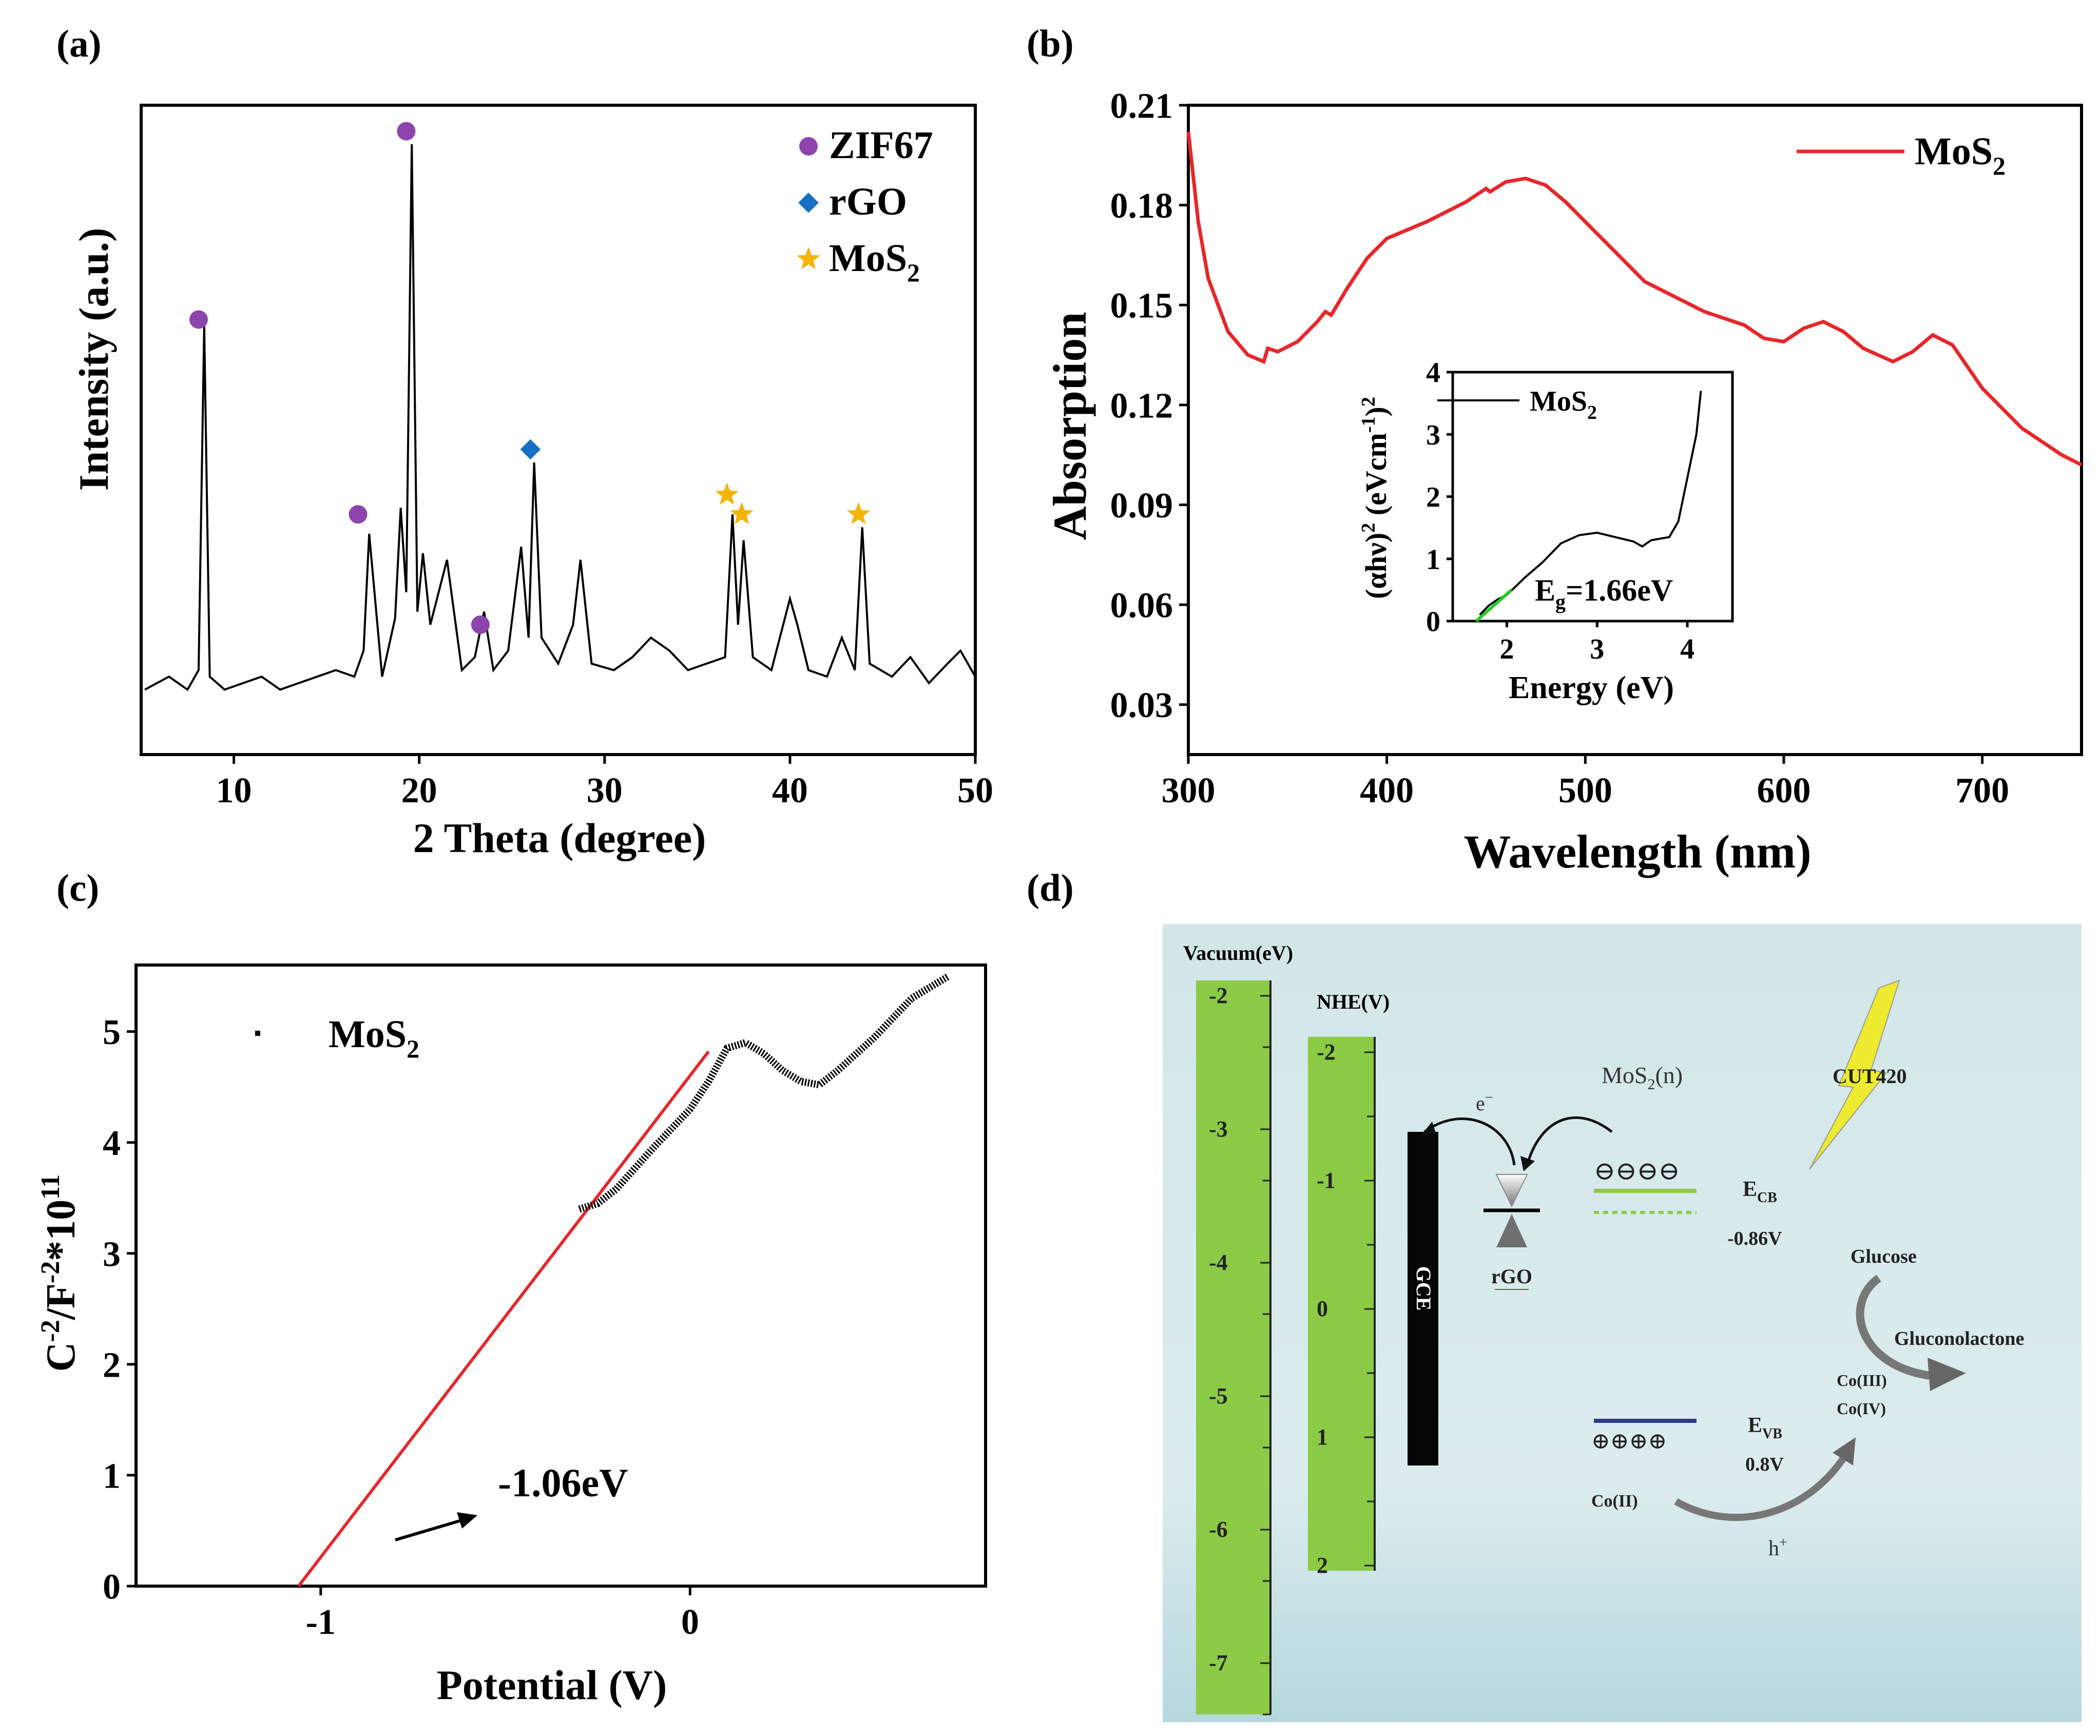  I want to click on co4-label: Co(IV), so click(1861, 1408).